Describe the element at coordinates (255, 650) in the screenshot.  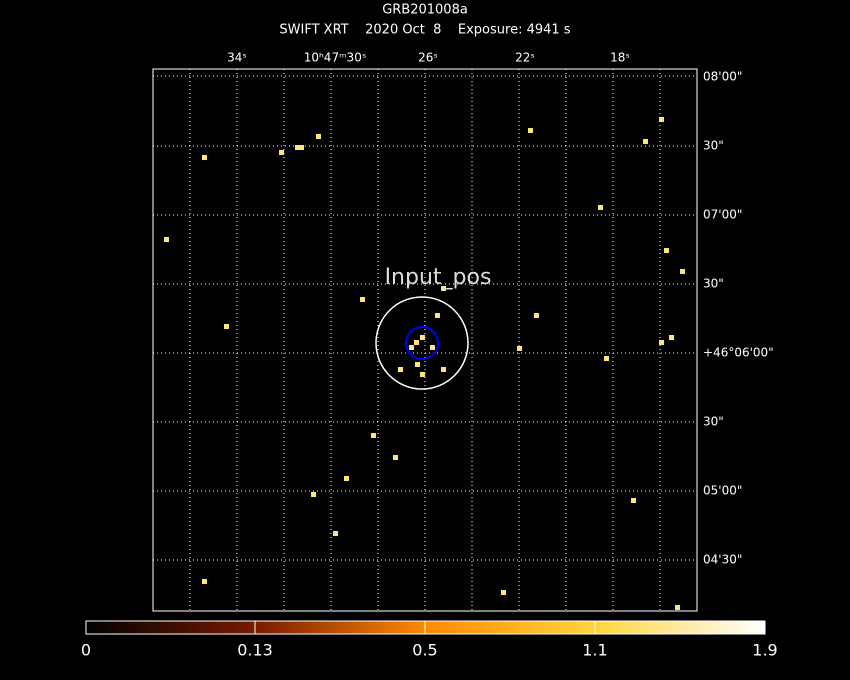
I see `colorbar-label: 0.13` at that location.